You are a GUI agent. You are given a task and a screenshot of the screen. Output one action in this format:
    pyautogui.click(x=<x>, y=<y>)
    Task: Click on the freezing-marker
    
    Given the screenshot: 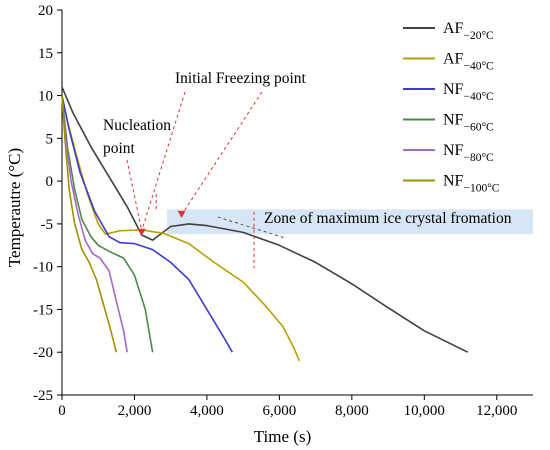 What is the action you would take?
    pyautogui.click(x=181, y=214)
    